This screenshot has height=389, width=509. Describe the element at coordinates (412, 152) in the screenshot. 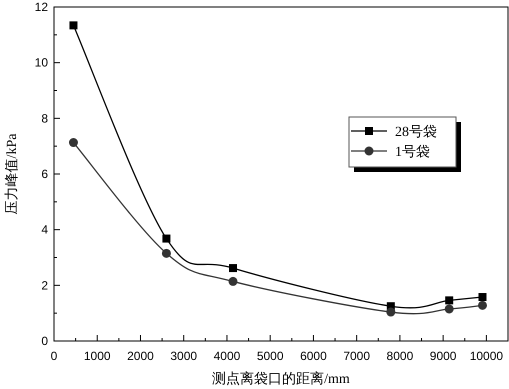

I see `legend-label: 1号袋` at that location.